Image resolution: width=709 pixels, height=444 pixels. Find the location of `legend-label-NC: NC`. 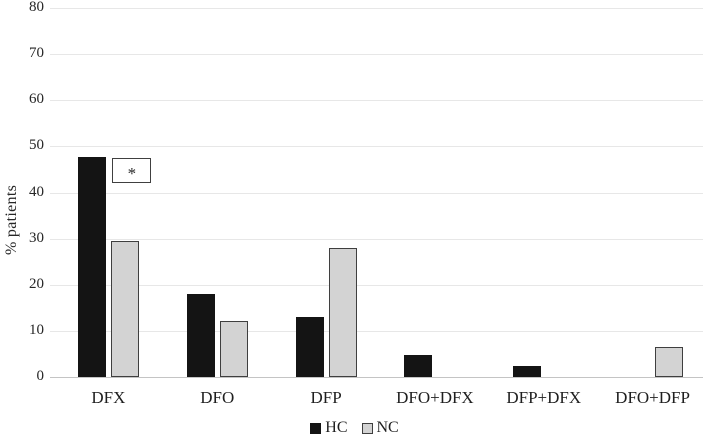

legend-label-NC: NC is located at coordinates (387, 427).